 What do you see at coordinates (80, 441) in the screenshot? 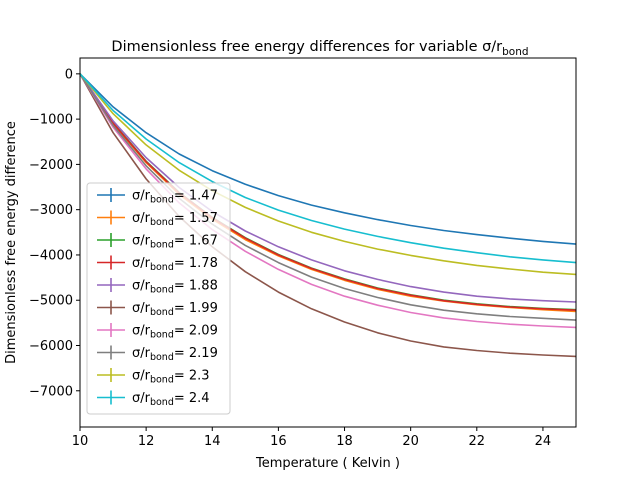
I see `x-tick-label: 10` at bounding box center [80, 441].